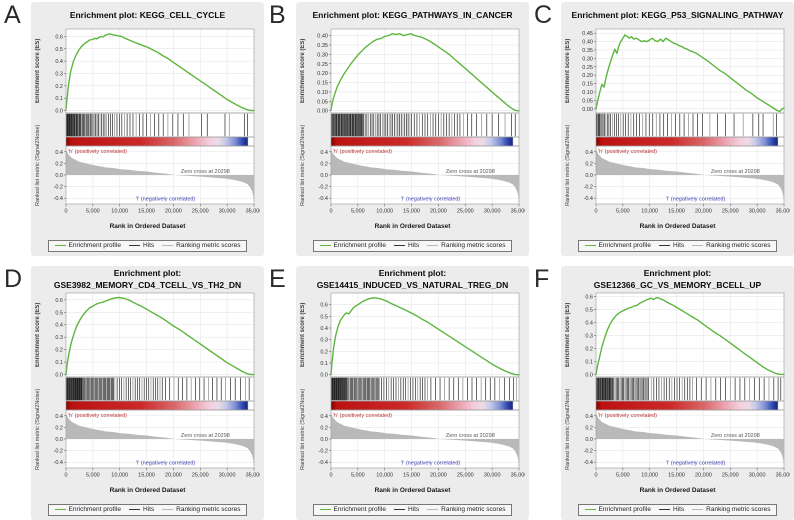  Describe the element at coordinates (227, 212) in the screenshot. I see `svg-text: 30,000` at that location.